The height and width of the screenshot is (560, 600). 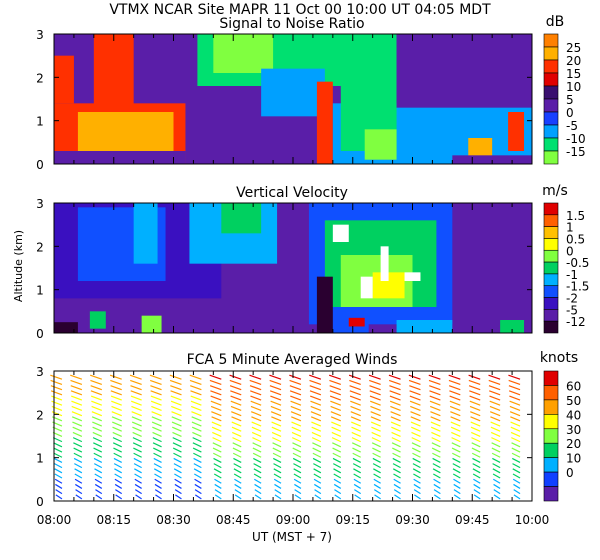 I want to click on colorbar-label: 0, so click(x=570, y=473).